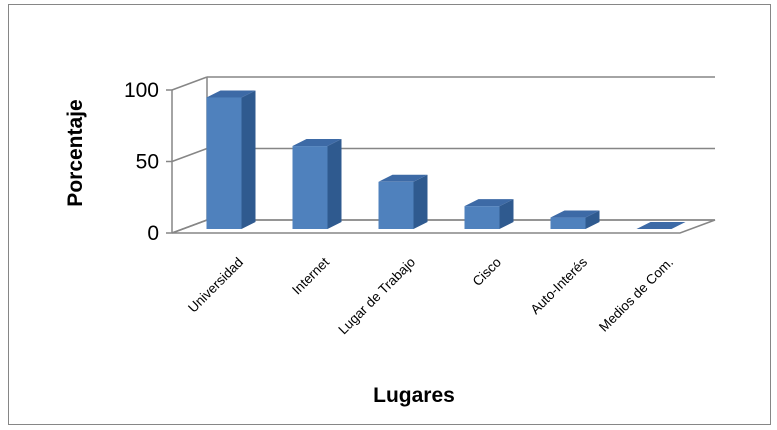  Describe the element at coordinates (443, 226) in the screenshot. I see `chart-floor` at that location.